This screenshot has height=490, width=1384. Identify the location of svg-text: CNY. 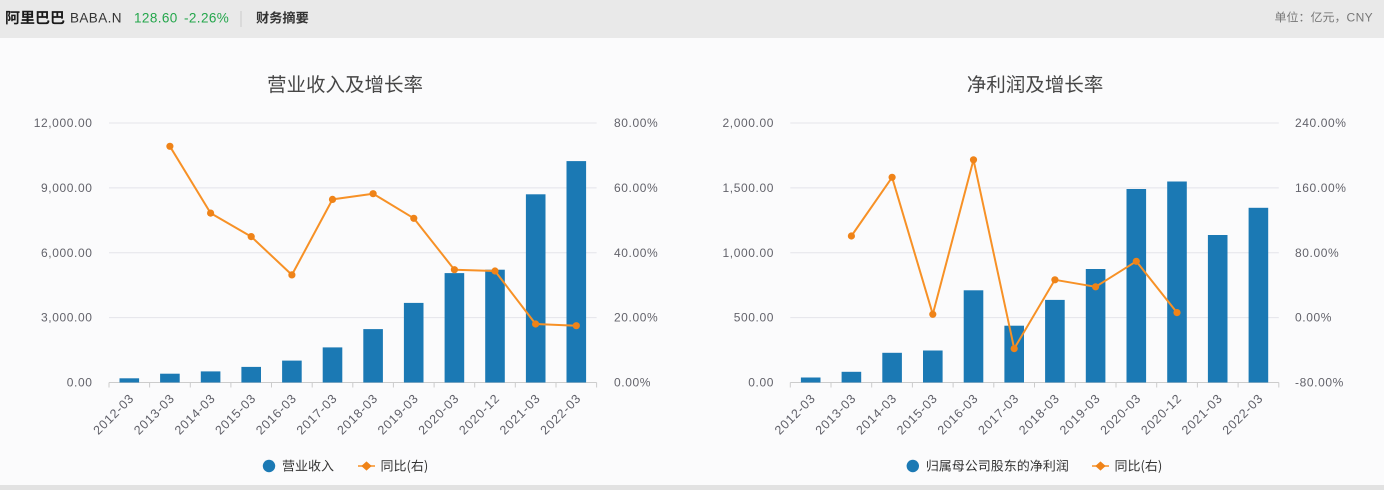
(1360, 18).